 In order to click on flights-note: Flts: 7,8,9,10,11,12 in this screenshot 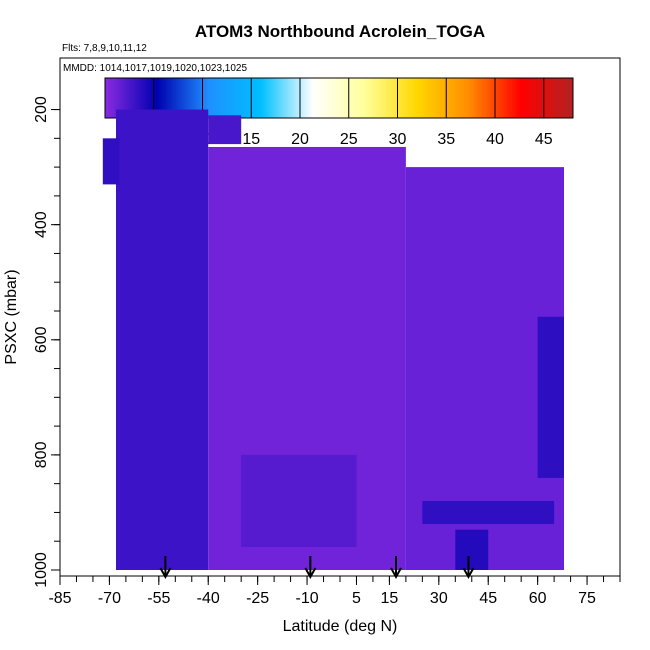, I will do `click(104, 48)`.